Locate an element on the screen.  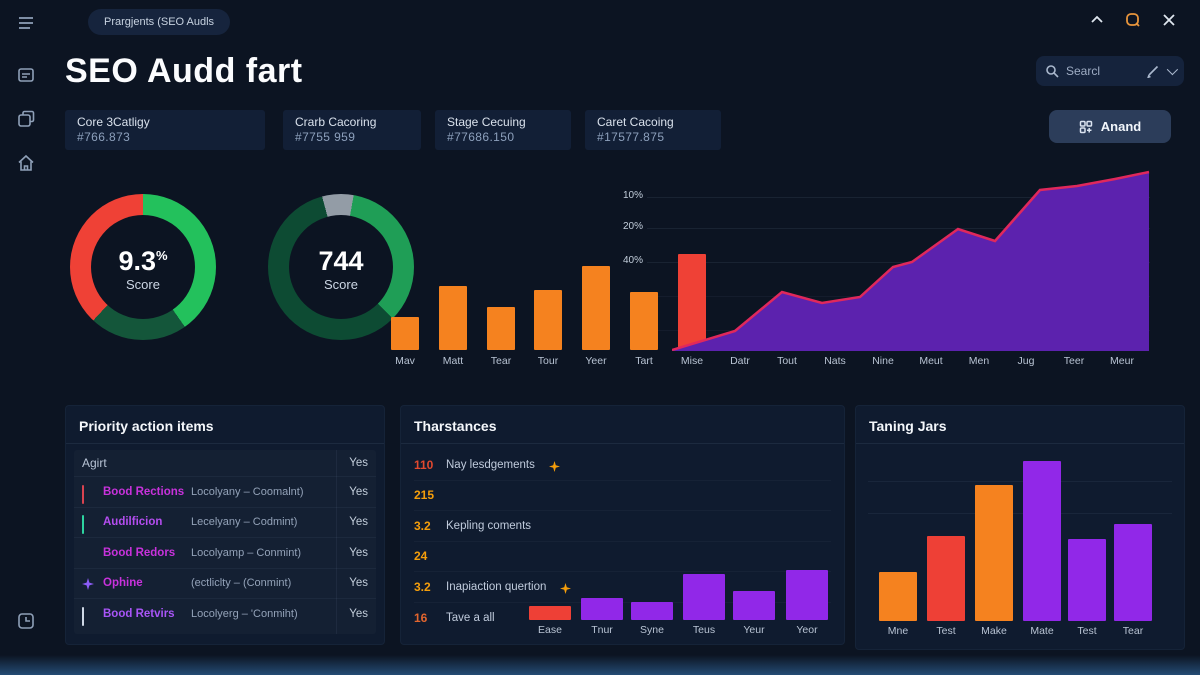
list-item: 110 Nay lesdgements is located at coordinates (622, 465).